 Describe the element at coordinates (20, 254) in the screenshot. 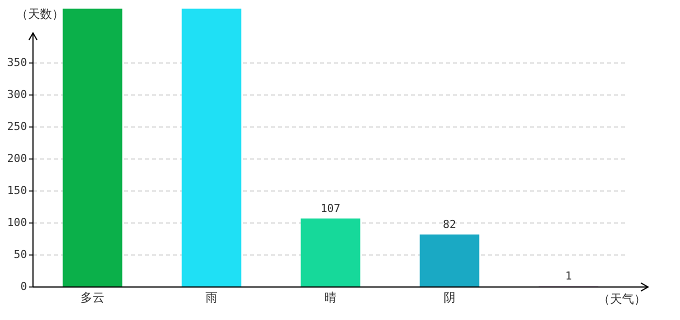

I see `y-tick-label: 50` at that location.